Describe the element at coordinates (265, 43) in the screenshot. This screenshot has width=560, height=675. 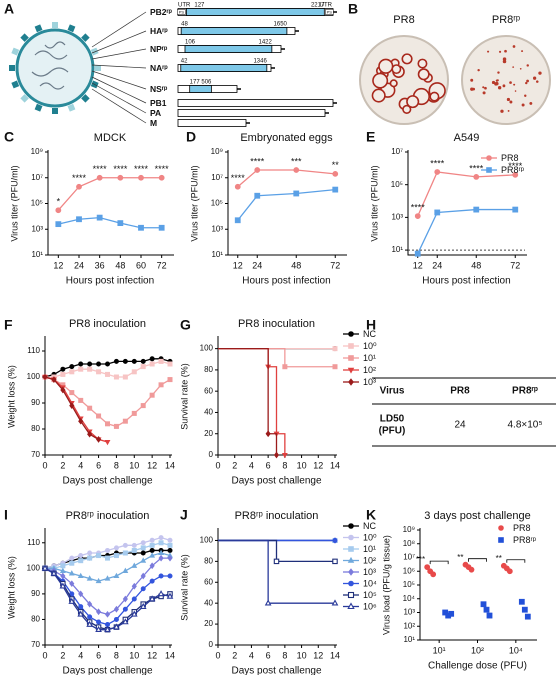
I see `position-label: 1422` at that location.